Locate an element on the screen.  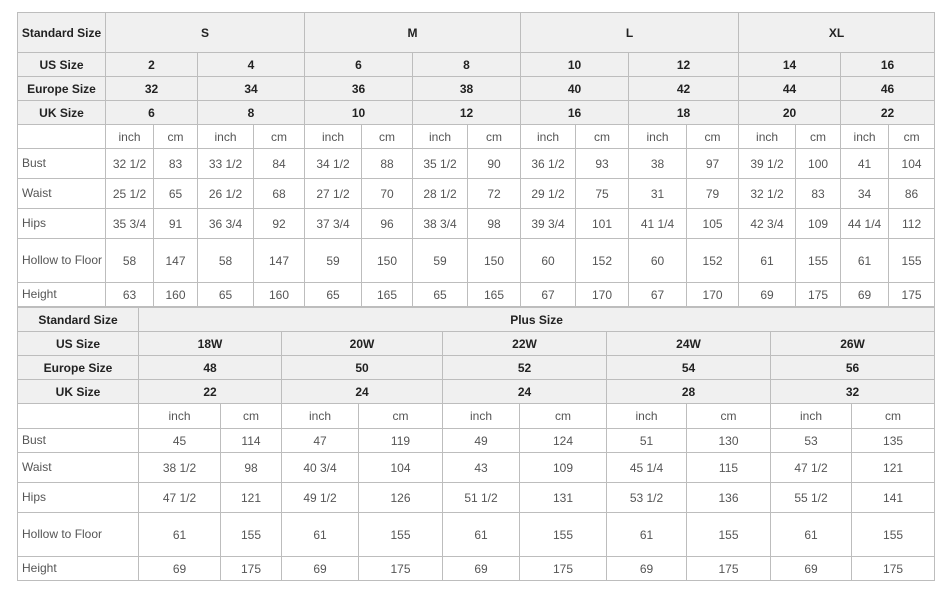
measurement-value: 70 is located at coordinates (387, 193).